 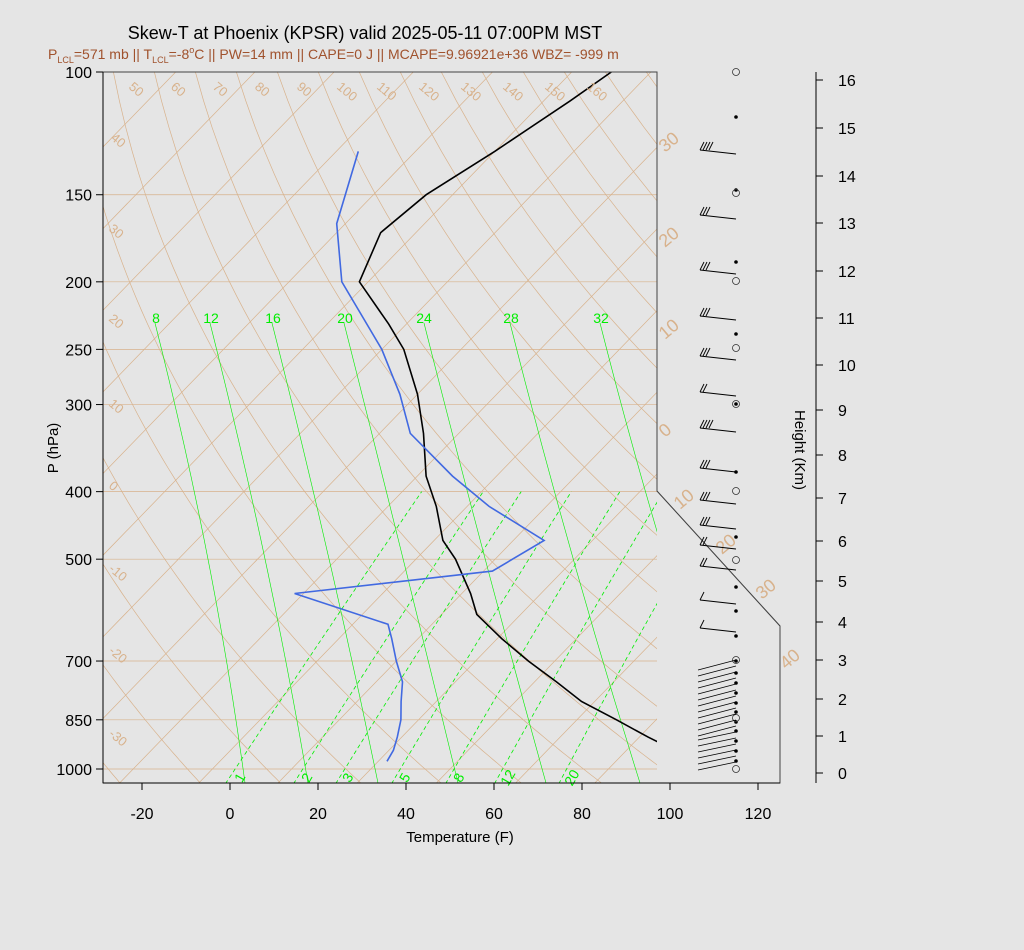 What do you see at coordinates (136, 89) in the screenshot?
I see `isotherm-label: 50` at bounding box center [136, 89].